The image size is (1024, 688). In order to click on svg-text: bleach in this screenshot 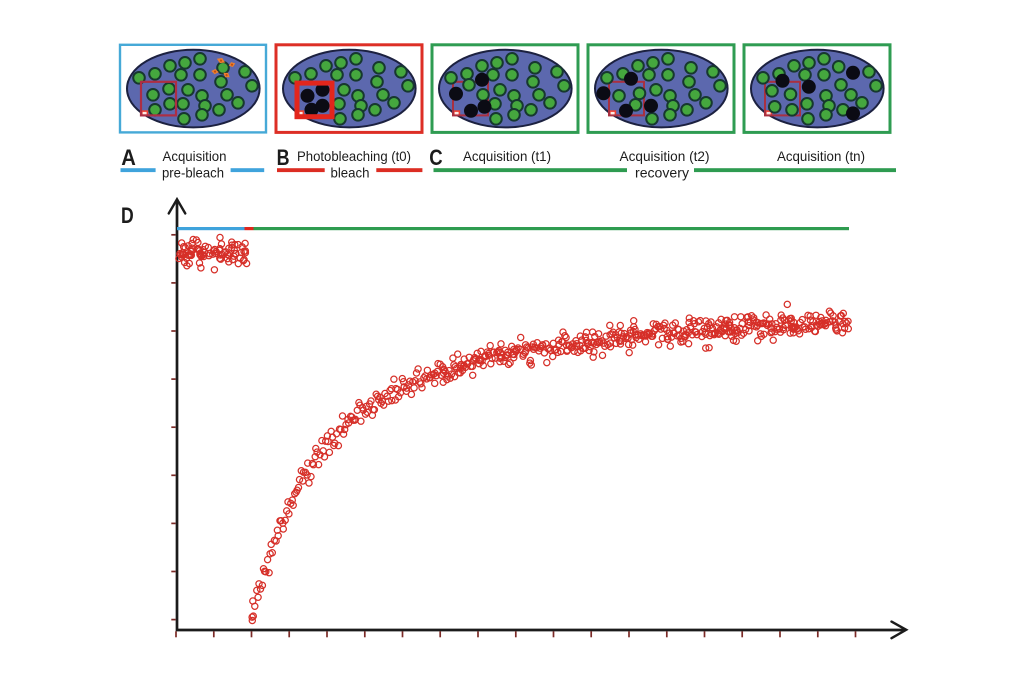, I will do `click(350, 173)`.